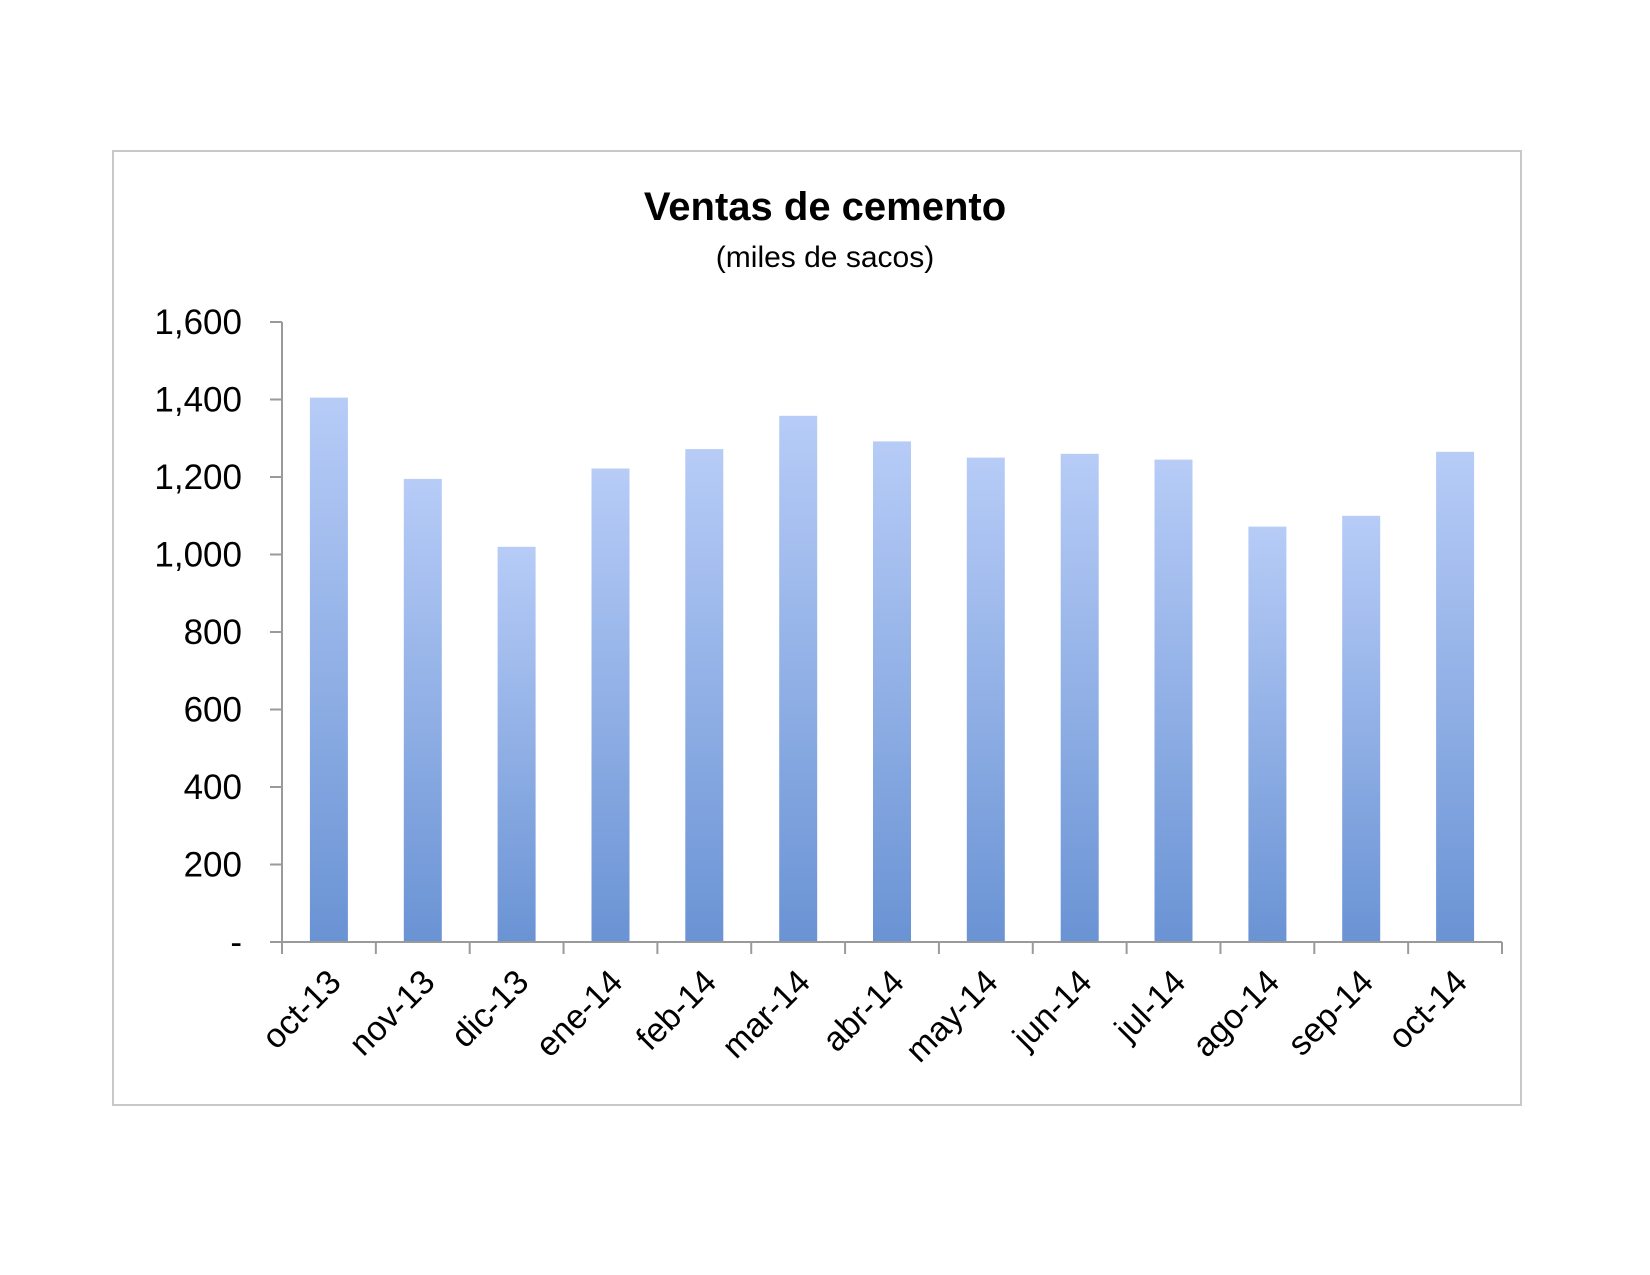 The width and height of the screenshot is (1650, 1275). I want to click on x-category-label: mar-14, so click(766, 1014).